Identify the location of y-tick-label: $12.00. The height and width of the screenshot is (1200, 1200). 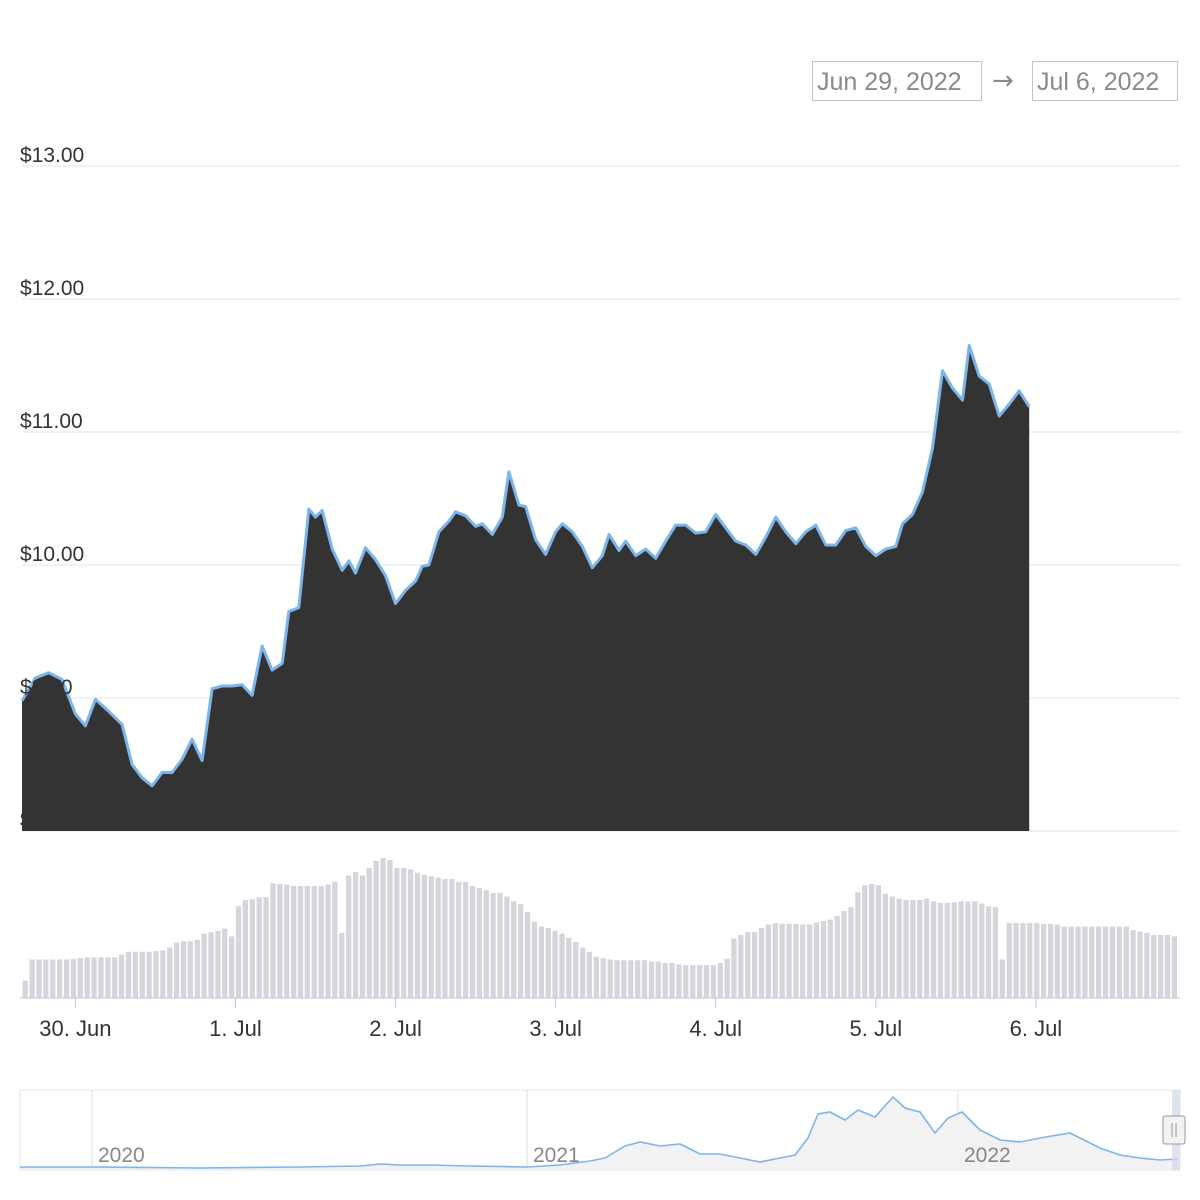
(52, 288).